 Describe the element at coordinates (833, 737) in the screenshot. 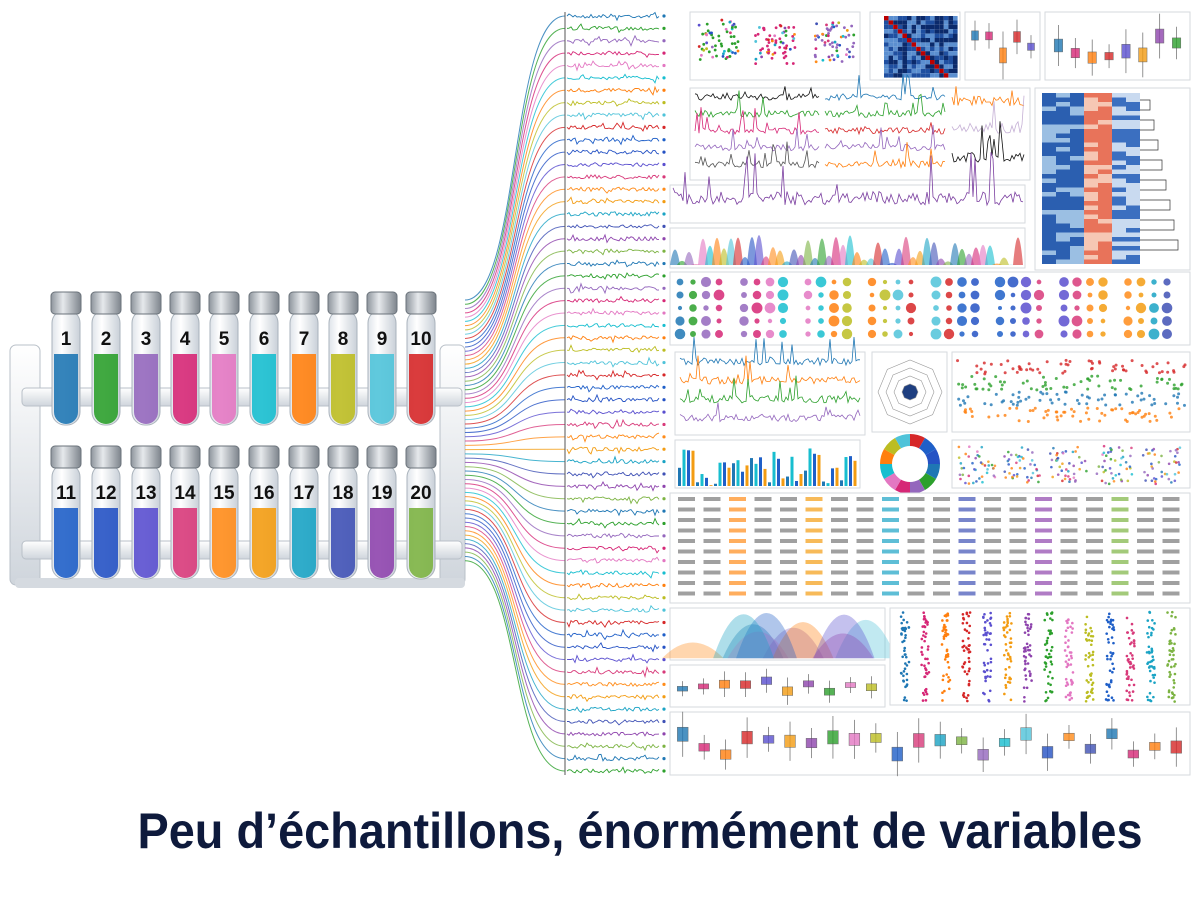

I see `box` at that location.